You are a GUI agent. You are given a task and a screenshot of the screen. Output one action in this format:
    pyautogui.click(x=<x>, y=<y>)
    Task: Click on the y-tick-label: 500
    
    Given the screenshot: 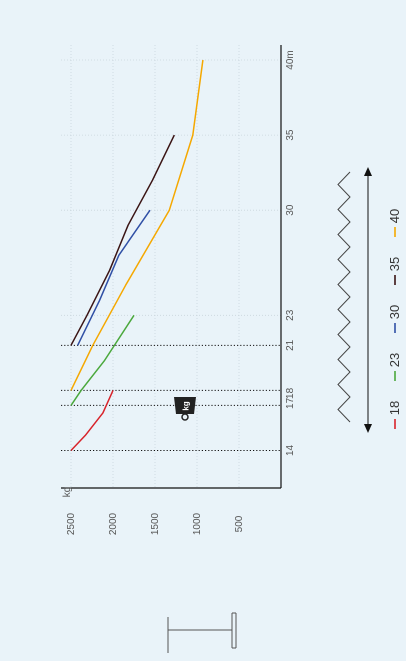 What is the action you would take?
    pyautogui.click(x=239, y=523)
    